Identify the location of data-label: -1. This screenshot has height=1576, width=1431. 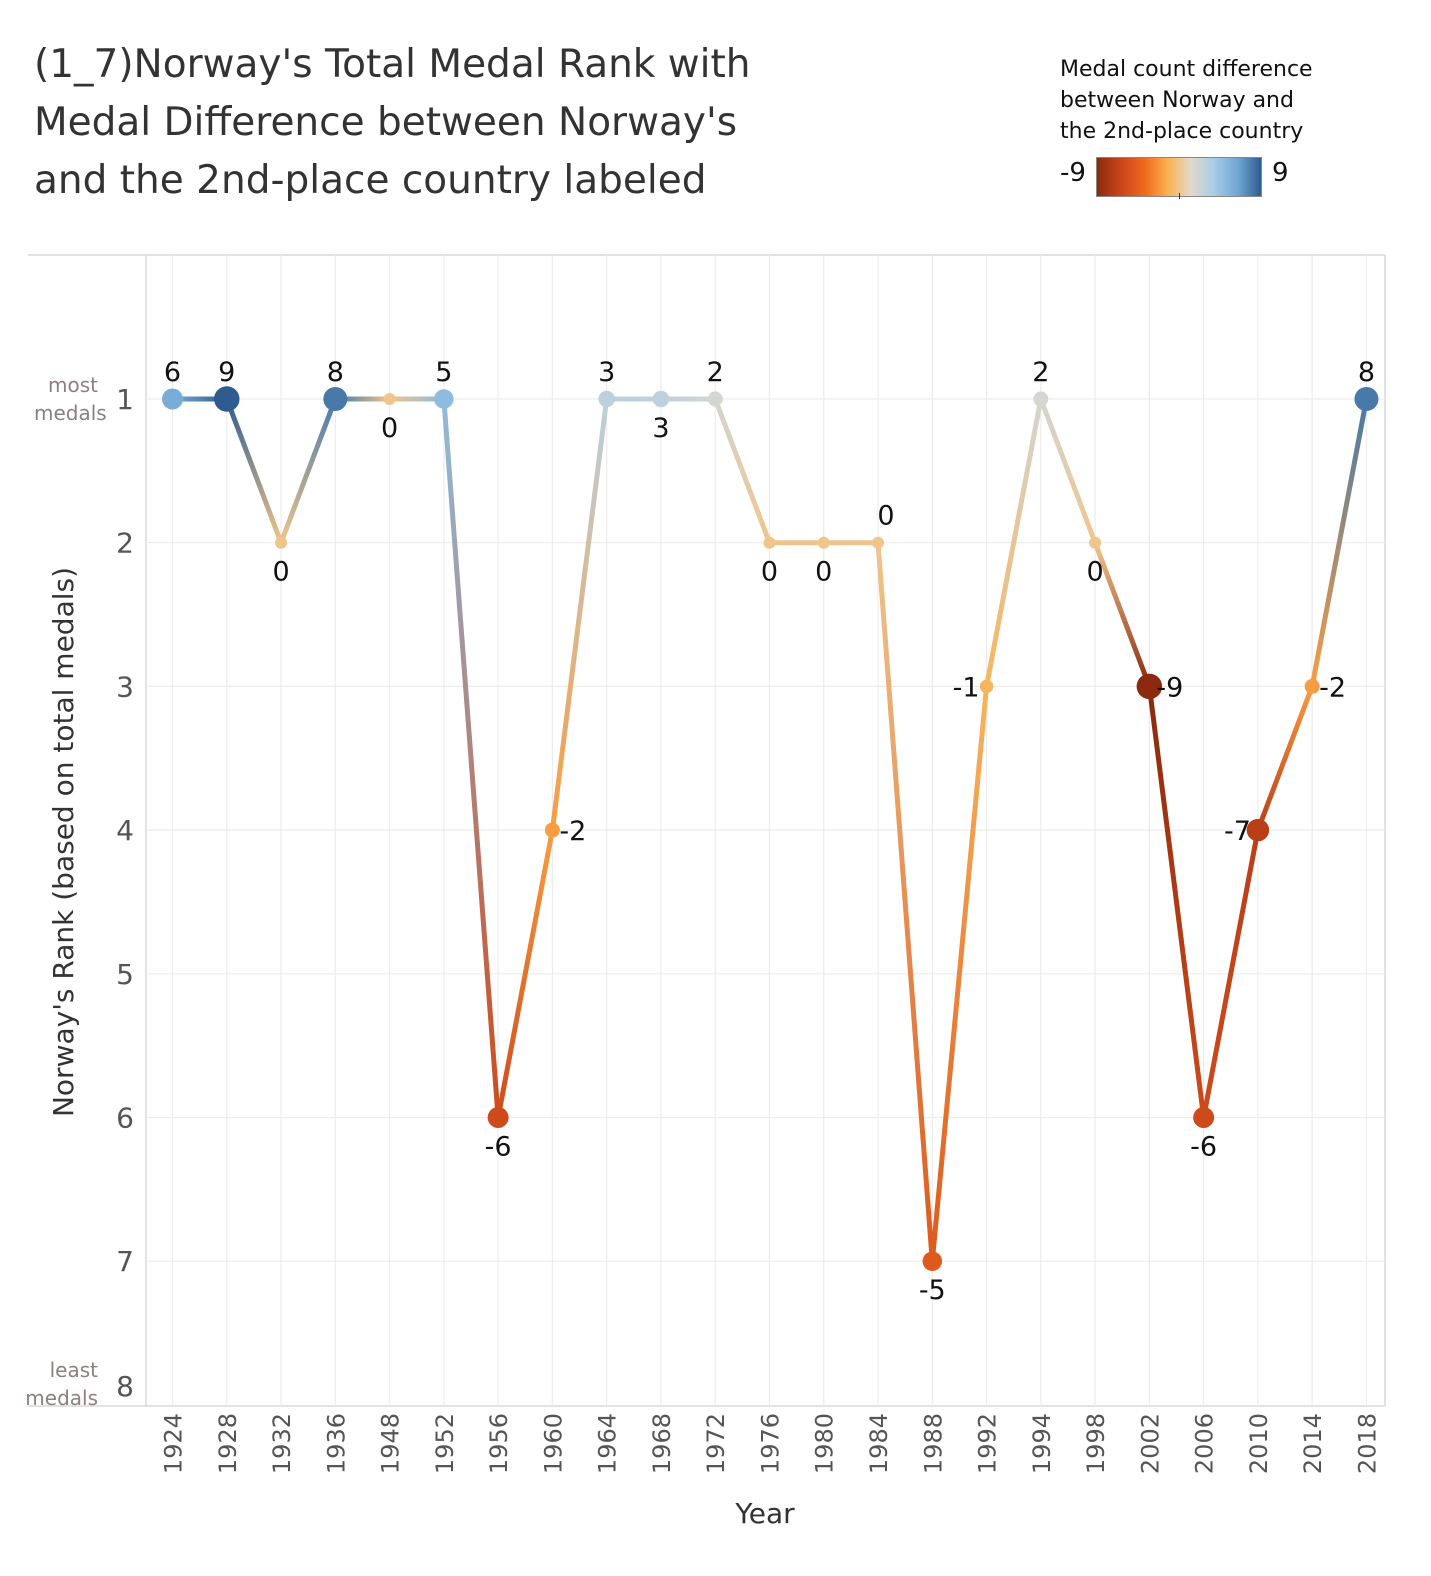
(966, 687).